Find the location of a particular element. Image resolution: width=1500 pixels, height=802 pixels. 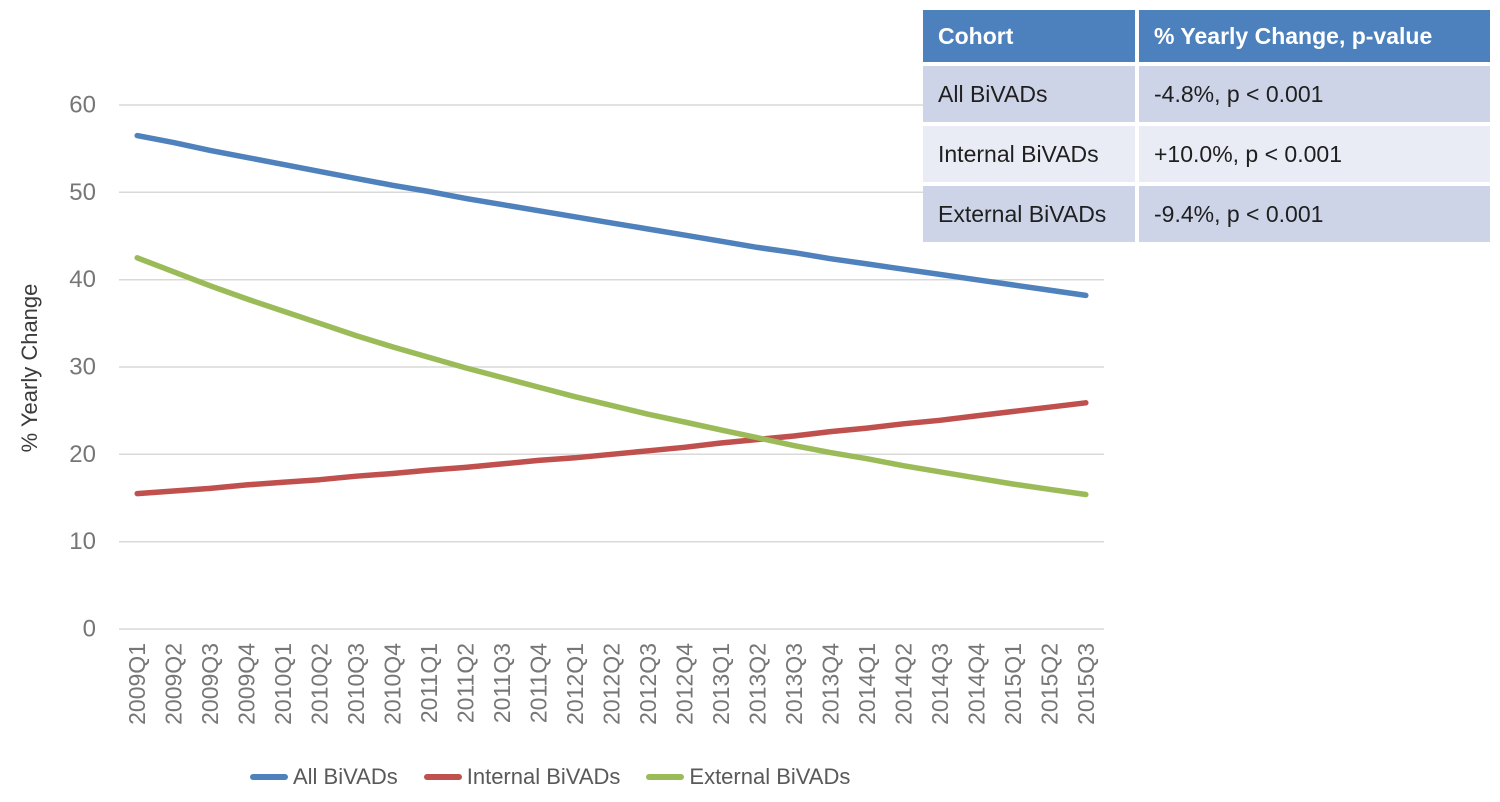

x-tick-label: 2013Q1 is located at coordinates (721, 684).